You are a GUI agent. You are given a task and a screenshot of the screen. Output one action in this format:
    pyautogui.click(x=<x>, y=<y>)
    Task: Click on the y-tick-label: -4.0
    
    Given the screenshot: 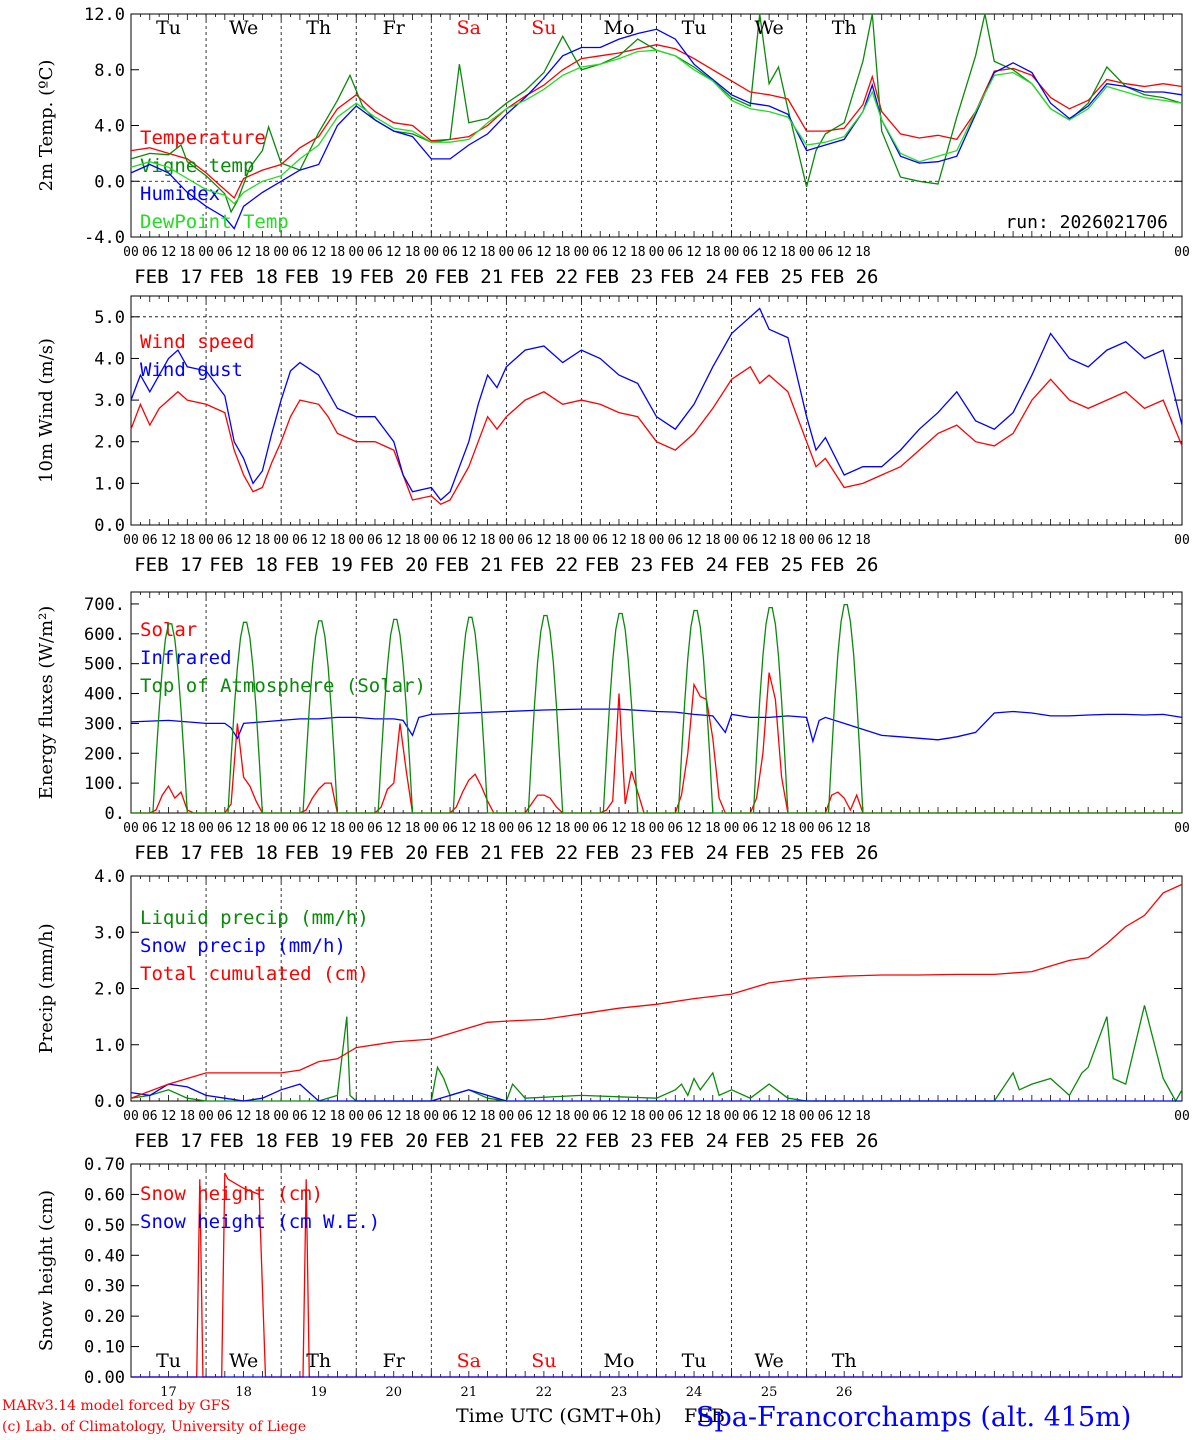 What is the action you would take?
    pyautogui.click(x=104, y=238)
    